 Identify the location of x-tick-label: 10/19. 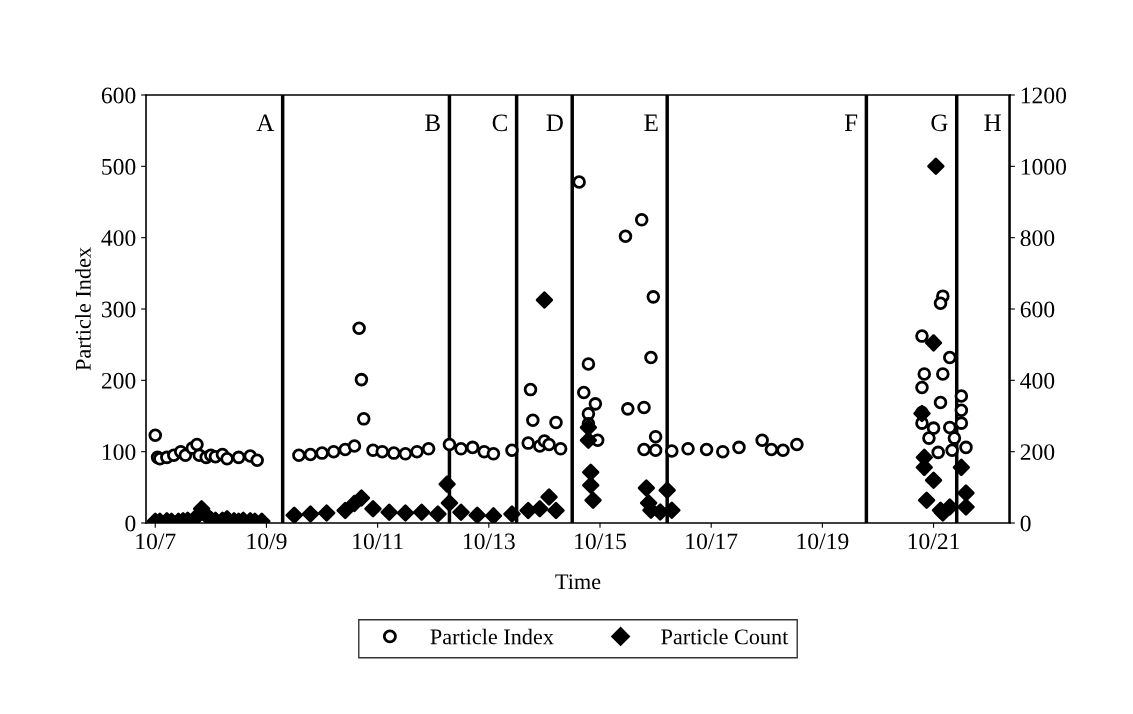
(823, 541).